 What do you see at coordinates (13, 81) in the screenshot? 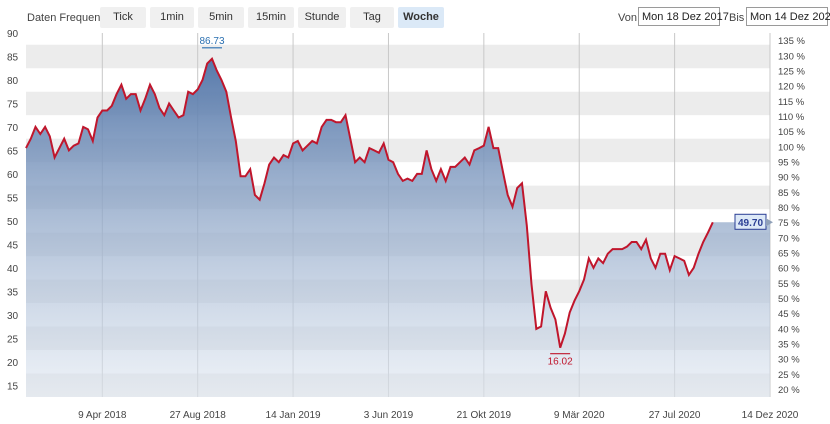
I see `y-tick-label: 80` at bounding box center [13, 81].